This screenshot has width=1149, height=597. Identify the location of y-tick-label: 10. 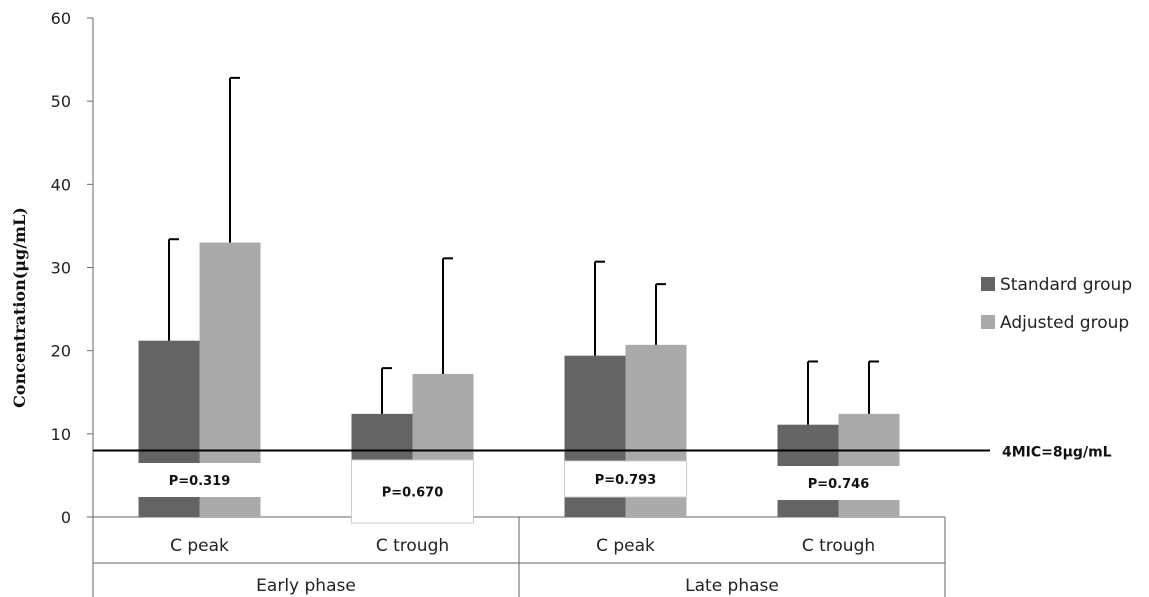
(61, 434).